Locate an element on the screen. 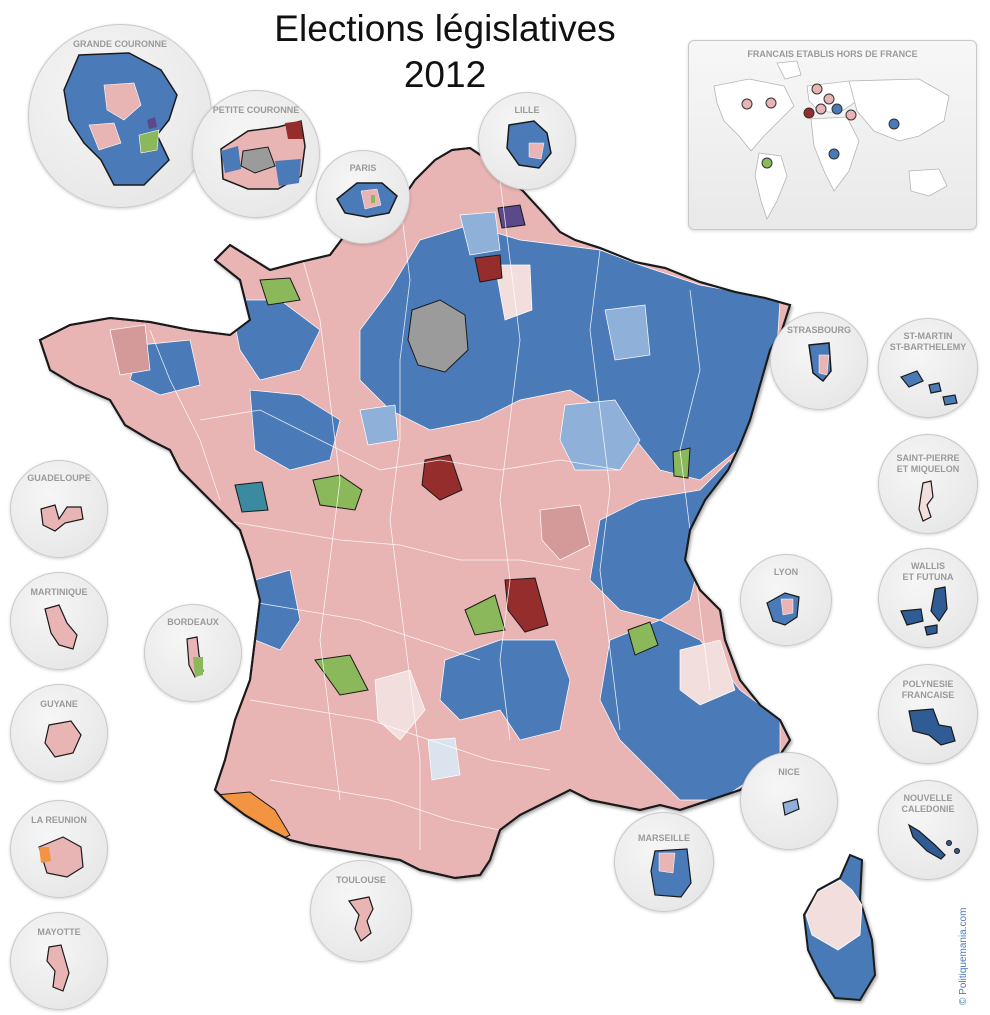 The width and height of the screenshot is (990, 1015). inset-label: PETITE COURONNE is located at coordinates (256, 110).